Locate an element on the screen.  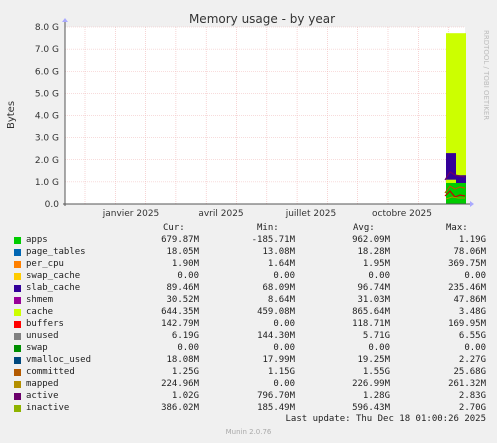
legend-row: shmem 30.52M 8.64M 31.03M 47.86M is located at coordinates (248, 301).